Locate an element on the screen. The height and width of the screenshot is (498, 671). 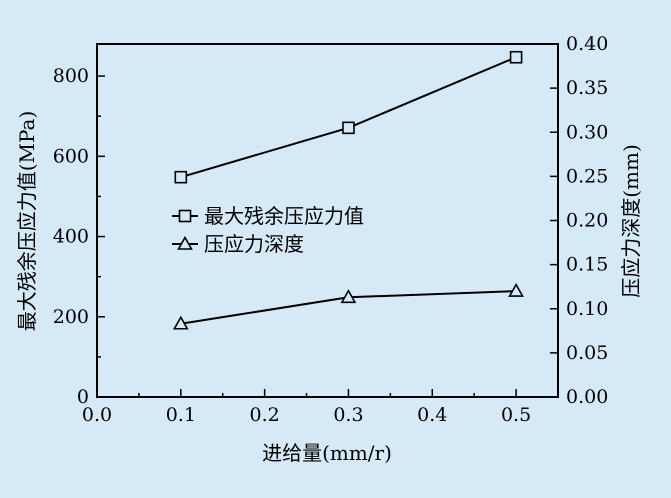
legend-2-label: 压应力深度 is located at coordinates (254, 244).